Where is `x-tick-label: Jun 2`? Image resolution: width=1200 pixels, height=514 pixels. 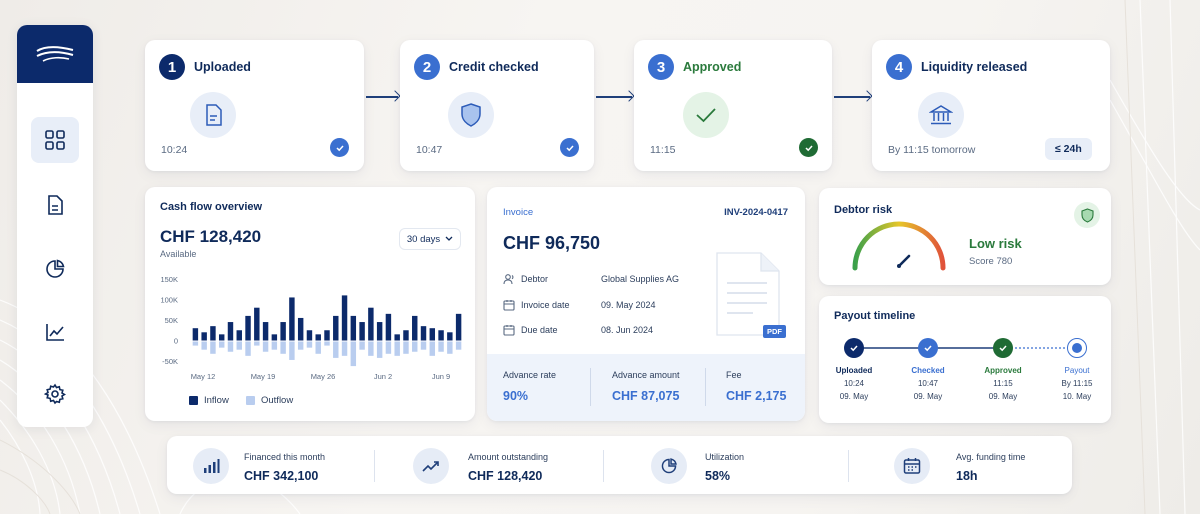 x-tick-label: Jun 2 is located at coordinates (383, 376).